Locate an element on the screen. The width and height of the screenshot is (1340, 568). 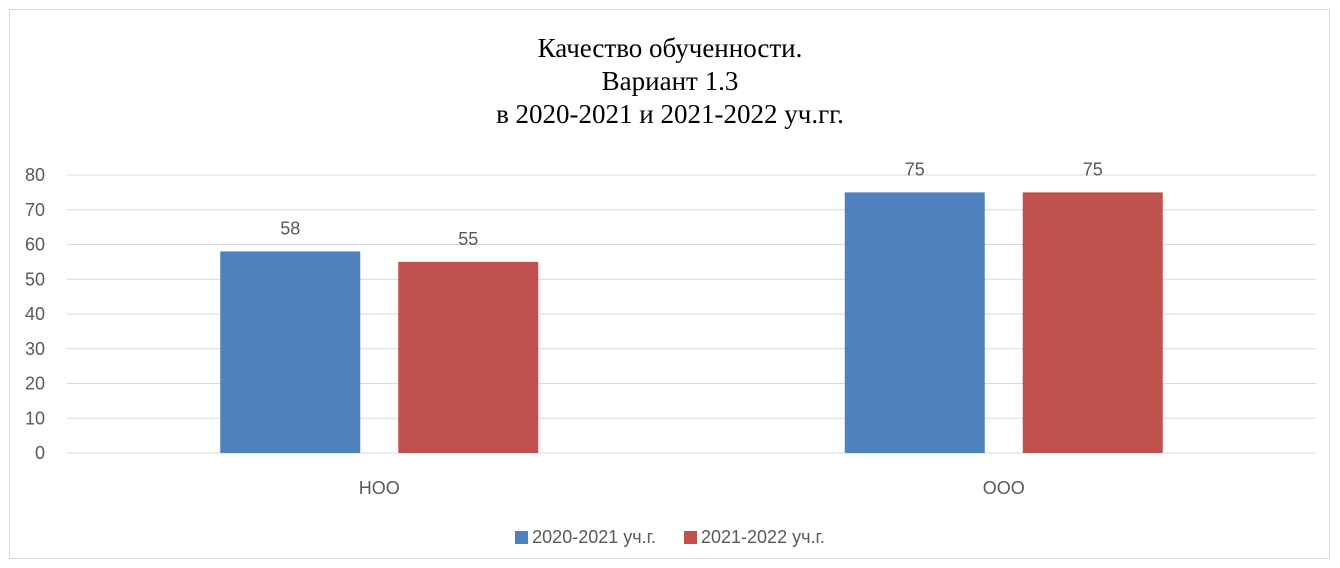
legend: 2020-2021 уч.г. 2021-2022 уч.г. is located at coordinates (670, 537).